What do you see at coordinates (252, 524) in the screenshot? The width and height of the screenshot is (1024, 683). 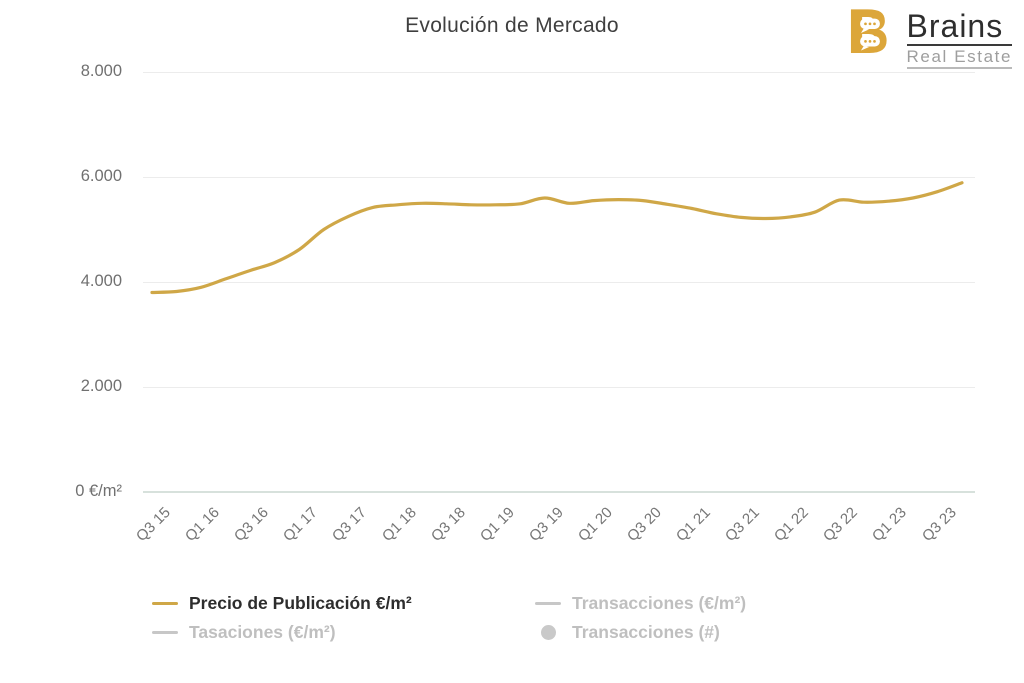 I see `x-tick-label: Q3 16` at bounding box center [252, 524].